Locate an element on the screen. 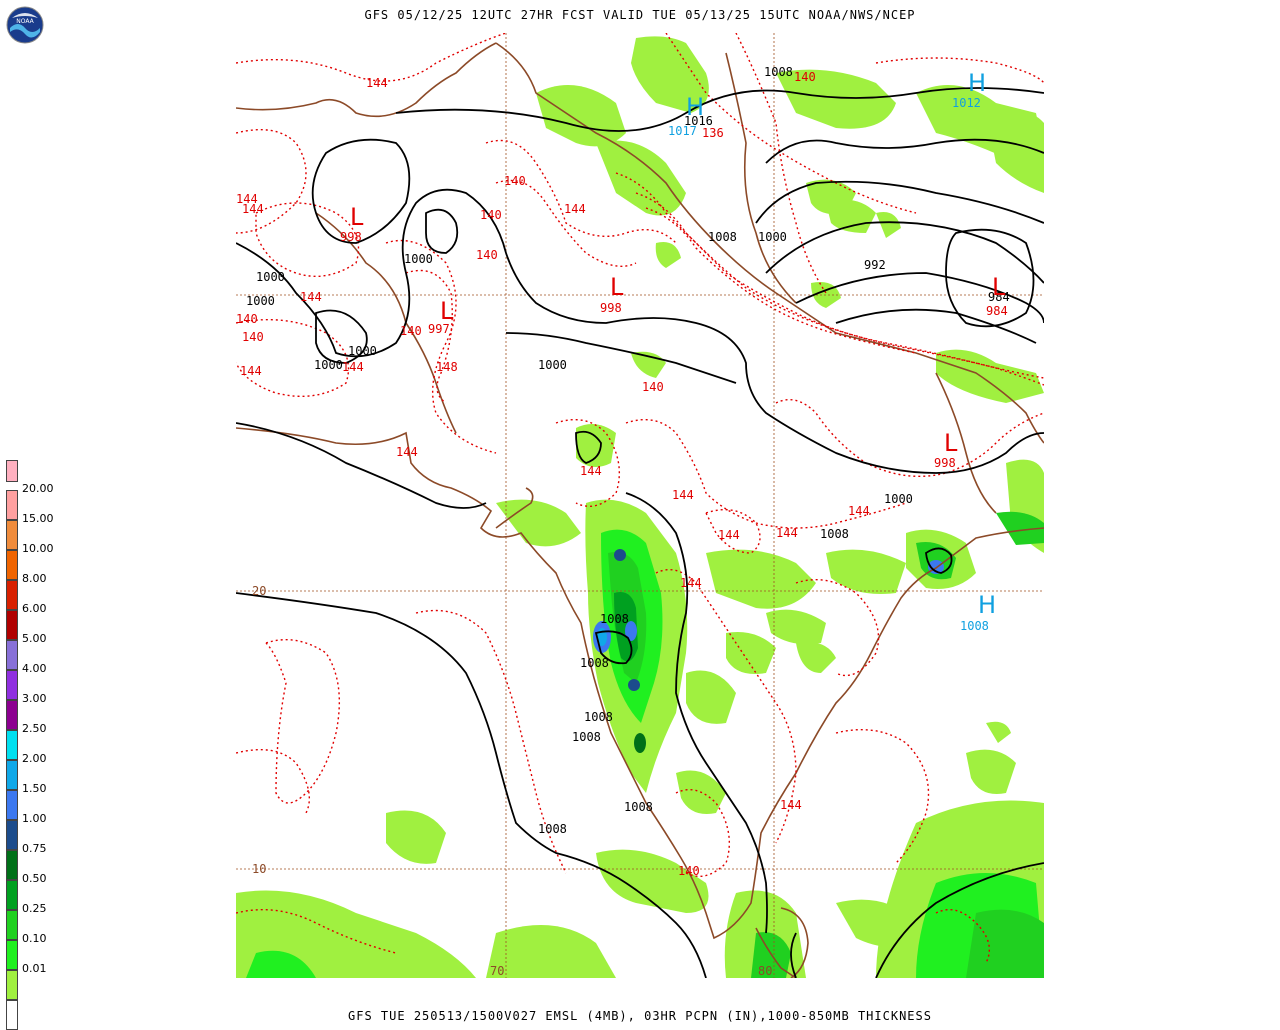 The image size is (1280, 1030). svg-text: 997 is located at coordinates (439, 329).